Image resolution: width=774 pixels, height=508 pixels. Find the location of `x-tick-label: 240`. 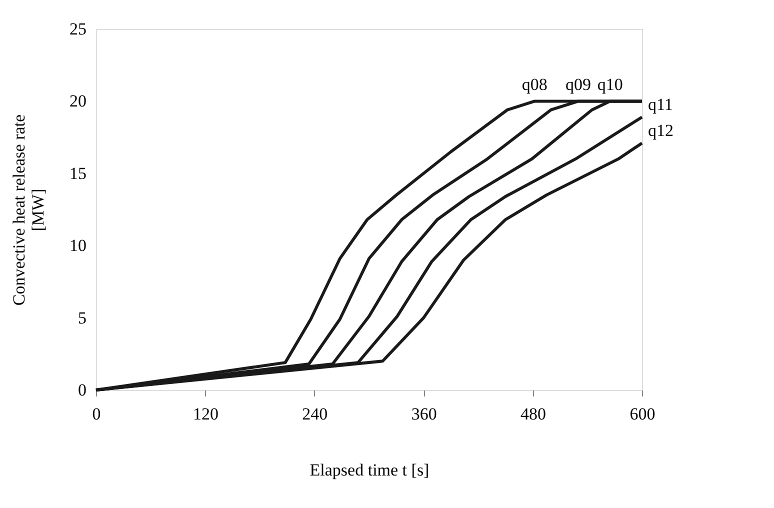

x-tick-label: 240 is located at coordinates (315, 414).